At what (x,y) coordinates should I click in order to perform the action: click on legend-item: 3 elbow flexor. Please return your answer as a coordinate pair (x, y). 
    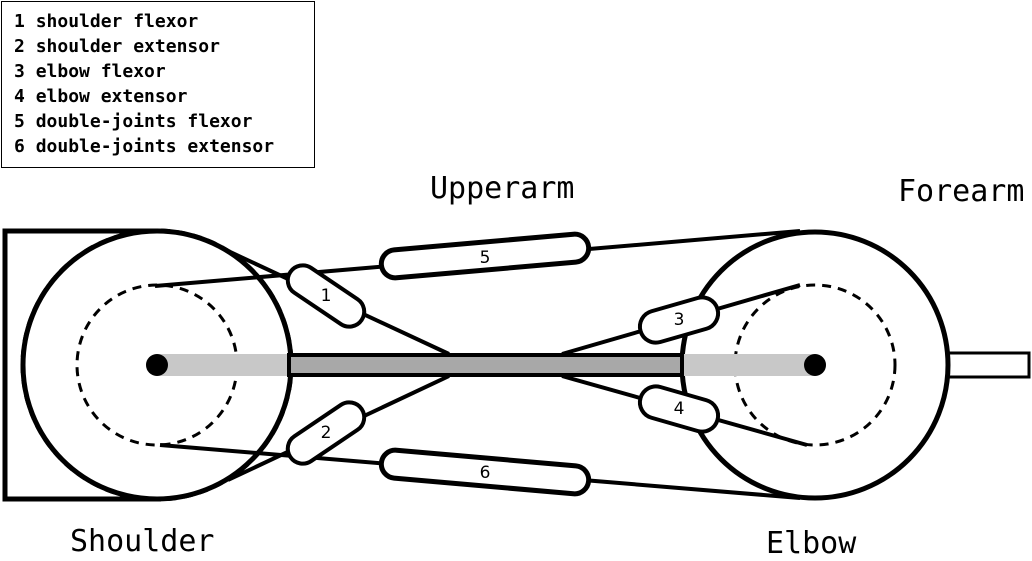
    Looking at the image, I should click on (164, 71).